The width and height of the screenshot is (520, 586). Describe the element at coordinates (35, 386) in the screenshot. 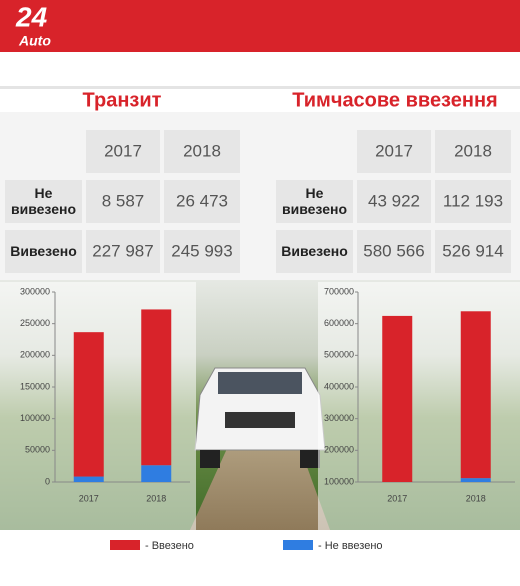

I see `y-tick-label: 150000` at that location.